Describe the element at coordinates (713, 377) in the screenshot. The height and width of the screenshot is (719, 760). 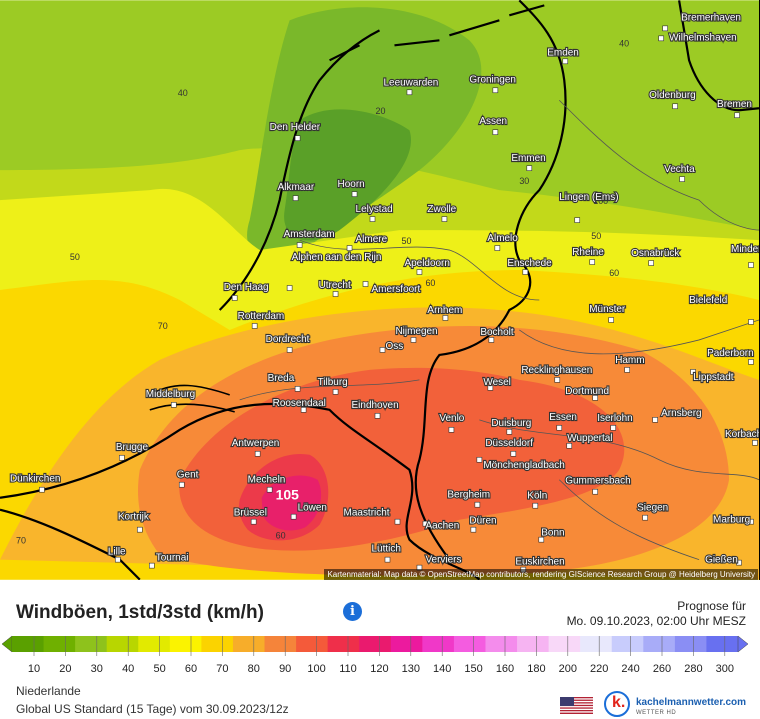
I see `city-label: Lippstadt` at that location.